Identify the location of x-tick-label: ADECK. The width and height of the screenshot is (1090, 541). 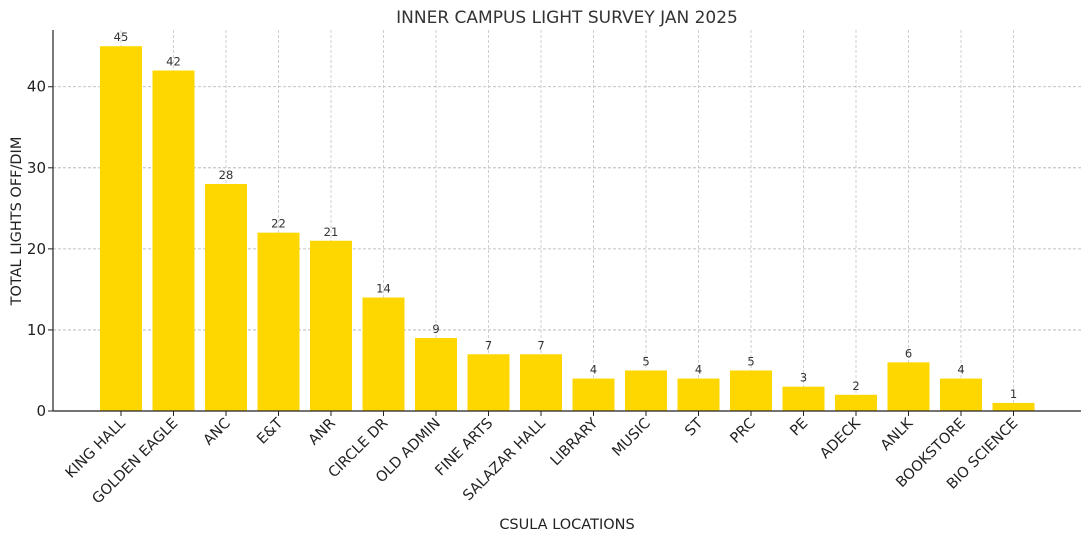
(840, 438).